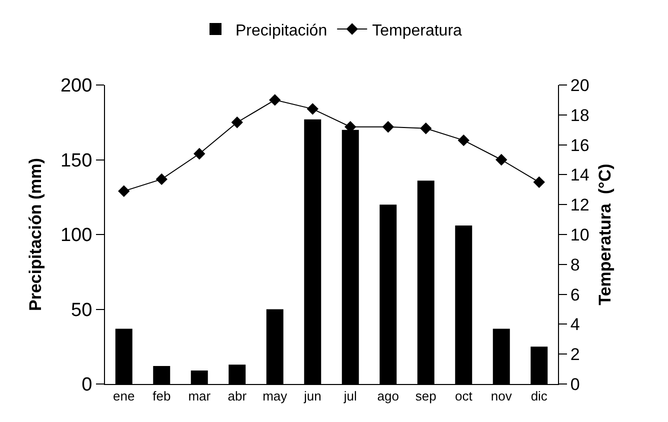 This screenshot has height=422, width=668. I want to click on y2-tick-label: 8, so click(575, 264).